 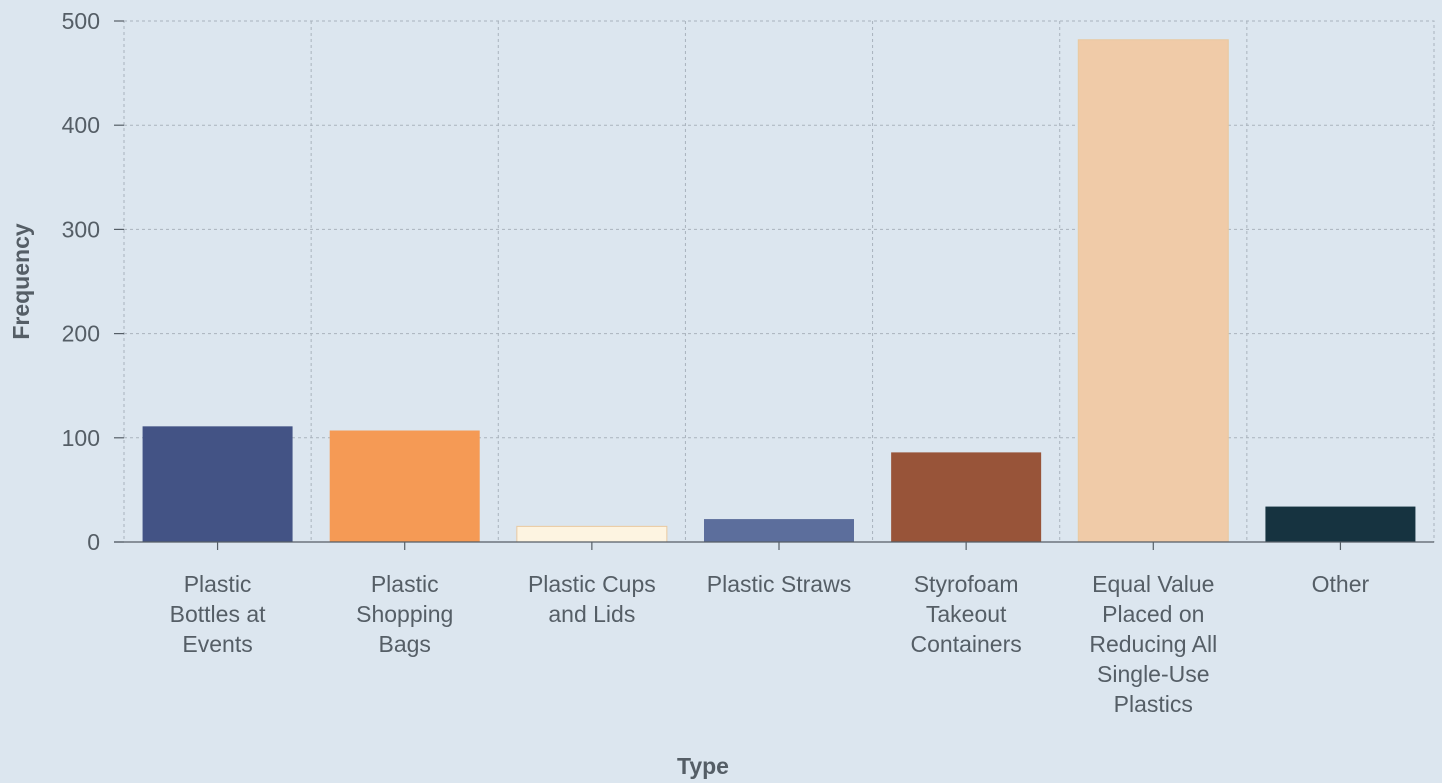 I want to click on y-tick-label: 100, so click(x=81, y=438).